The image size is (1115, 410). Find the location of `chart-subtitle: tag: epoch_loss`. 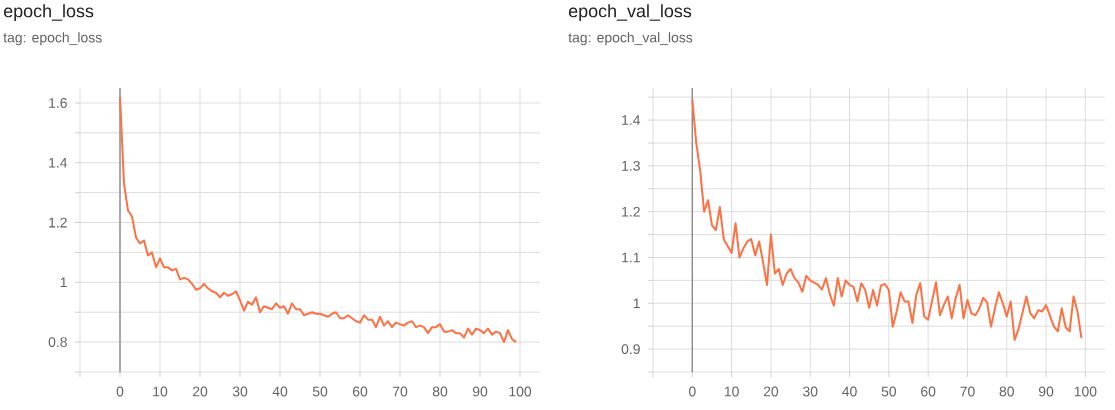

chart-subtitle: tag: epoch_loss is located at coordinates (52, 39).